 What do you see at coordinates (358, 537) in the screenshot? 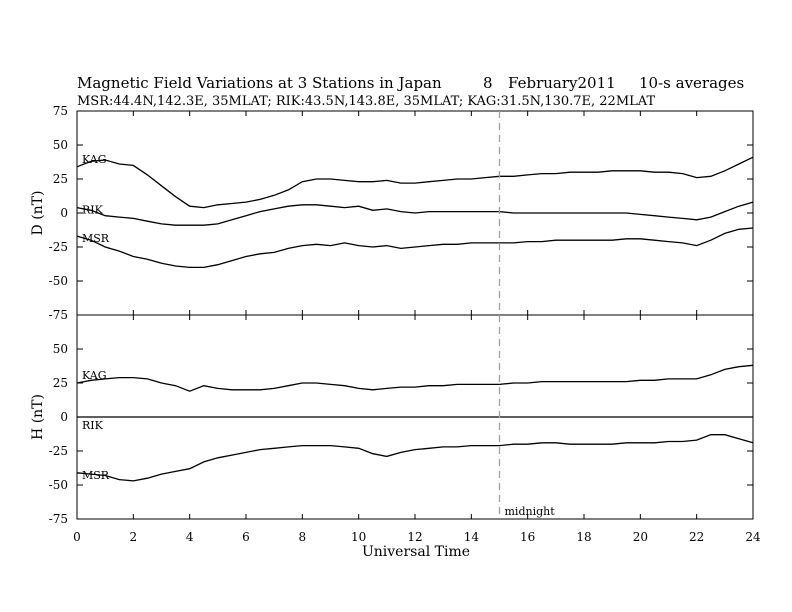
I see `xtick-label: 10` at bounding box center [358, 537].